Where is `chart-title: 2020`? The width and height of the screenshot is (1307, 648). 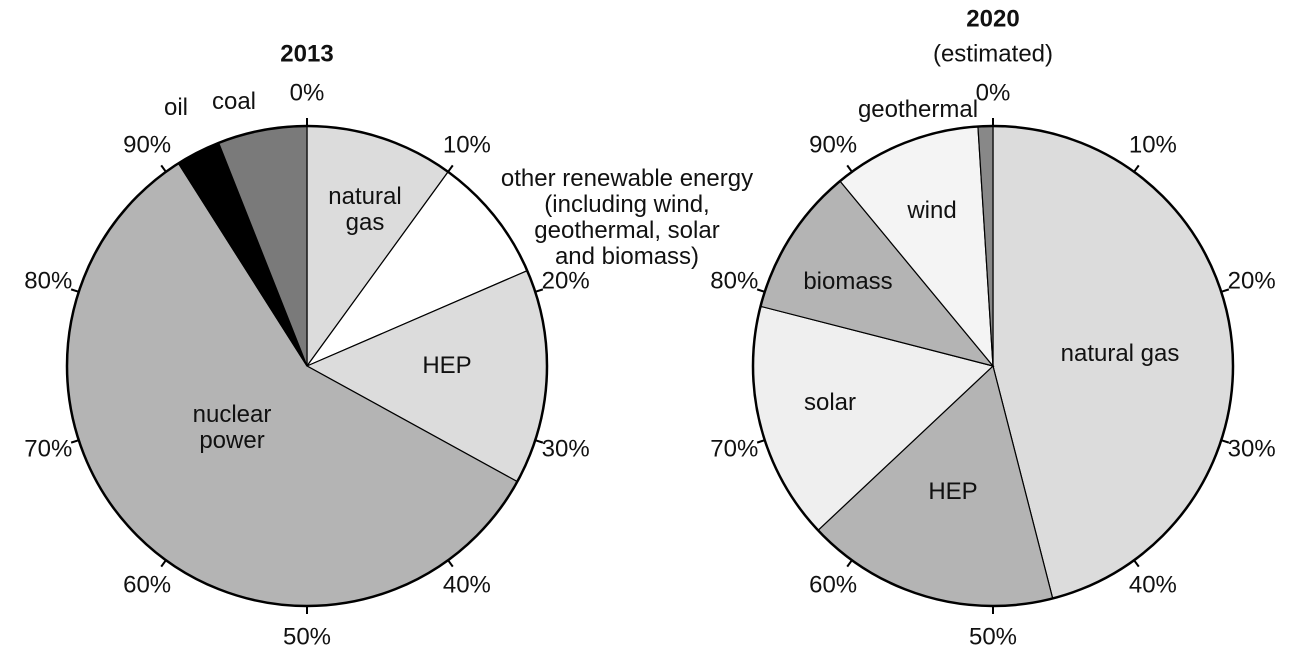
chart-title: 2020 is located at coordinates (992, 18).